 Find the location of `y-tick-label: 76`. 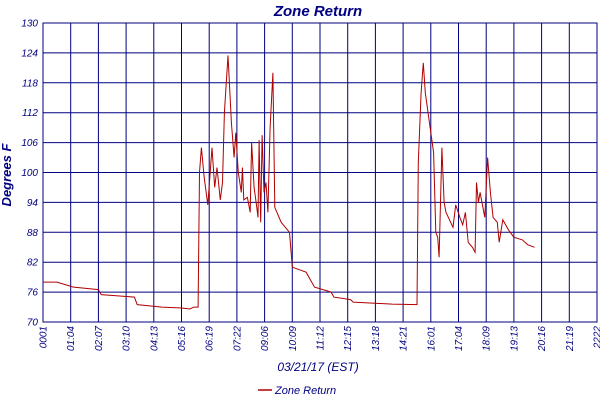

y-tick-label: 76 is located at coordinates (33, 293).